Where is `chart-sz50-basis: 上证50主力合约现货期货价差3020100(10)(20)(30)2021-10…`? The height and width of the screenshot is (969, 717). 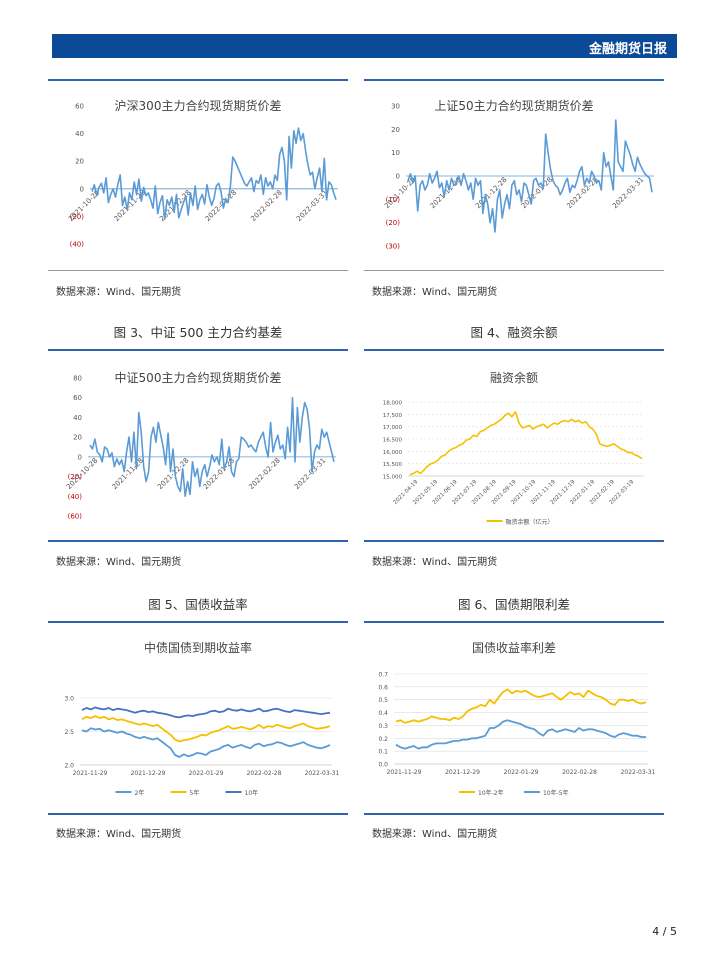 chart-sz50-basis: 上证50主力合约现货期货价差3020100(10)(20)(30)2021-10… is located at coordinates (518, 174).